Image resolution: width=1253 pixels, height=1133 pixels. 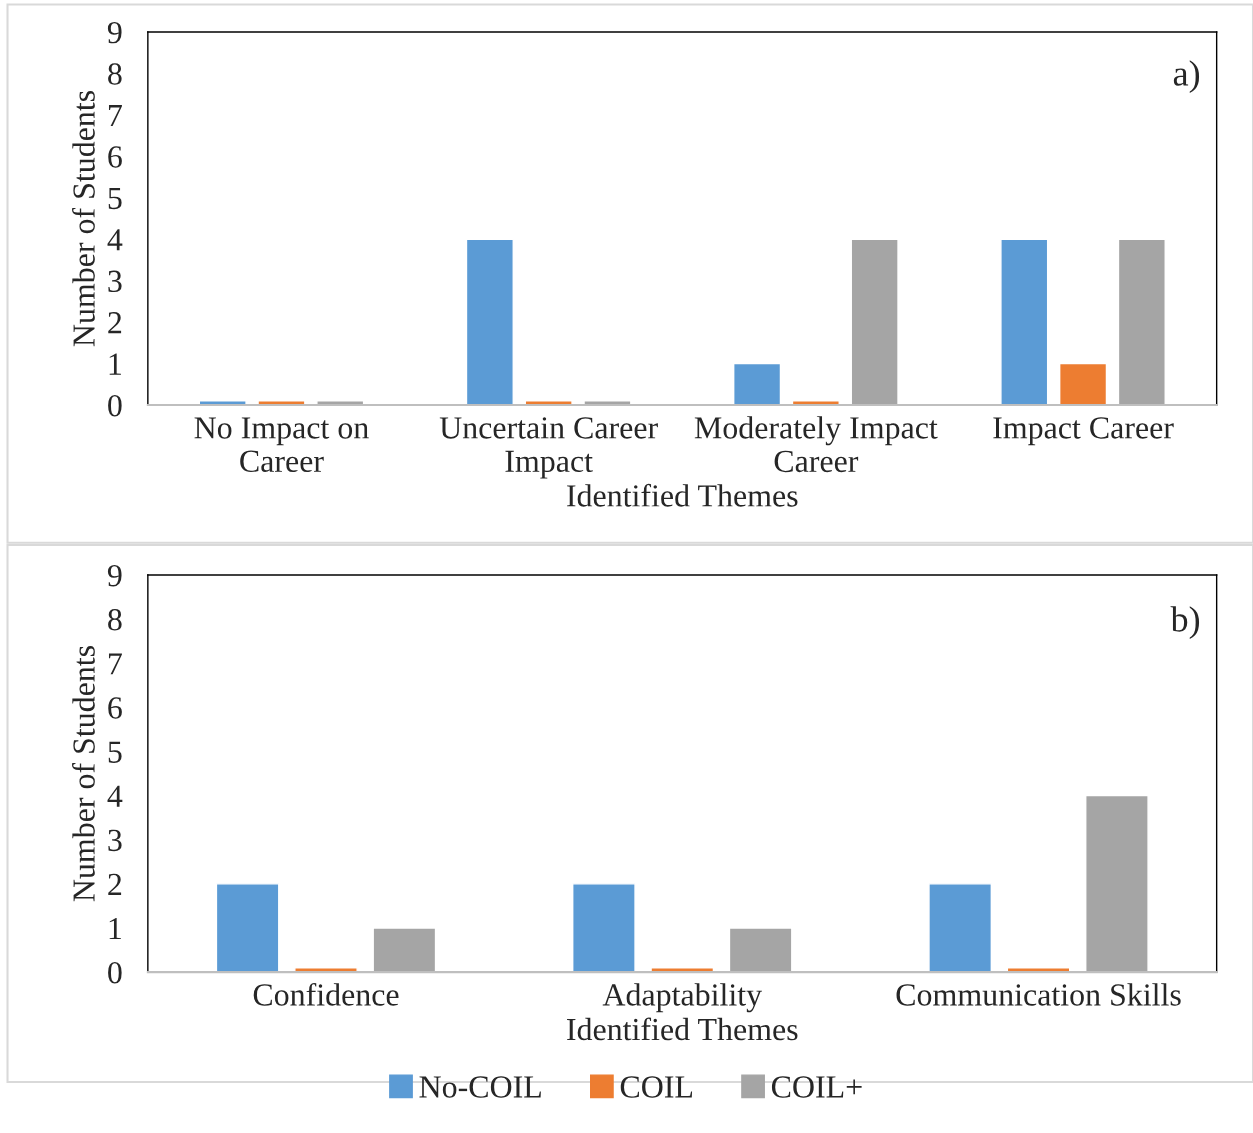 What do you see at coordinates (656, 1087) in the screenshot?
I see `legend-label: COIL` at bounding box center [656, 1087].